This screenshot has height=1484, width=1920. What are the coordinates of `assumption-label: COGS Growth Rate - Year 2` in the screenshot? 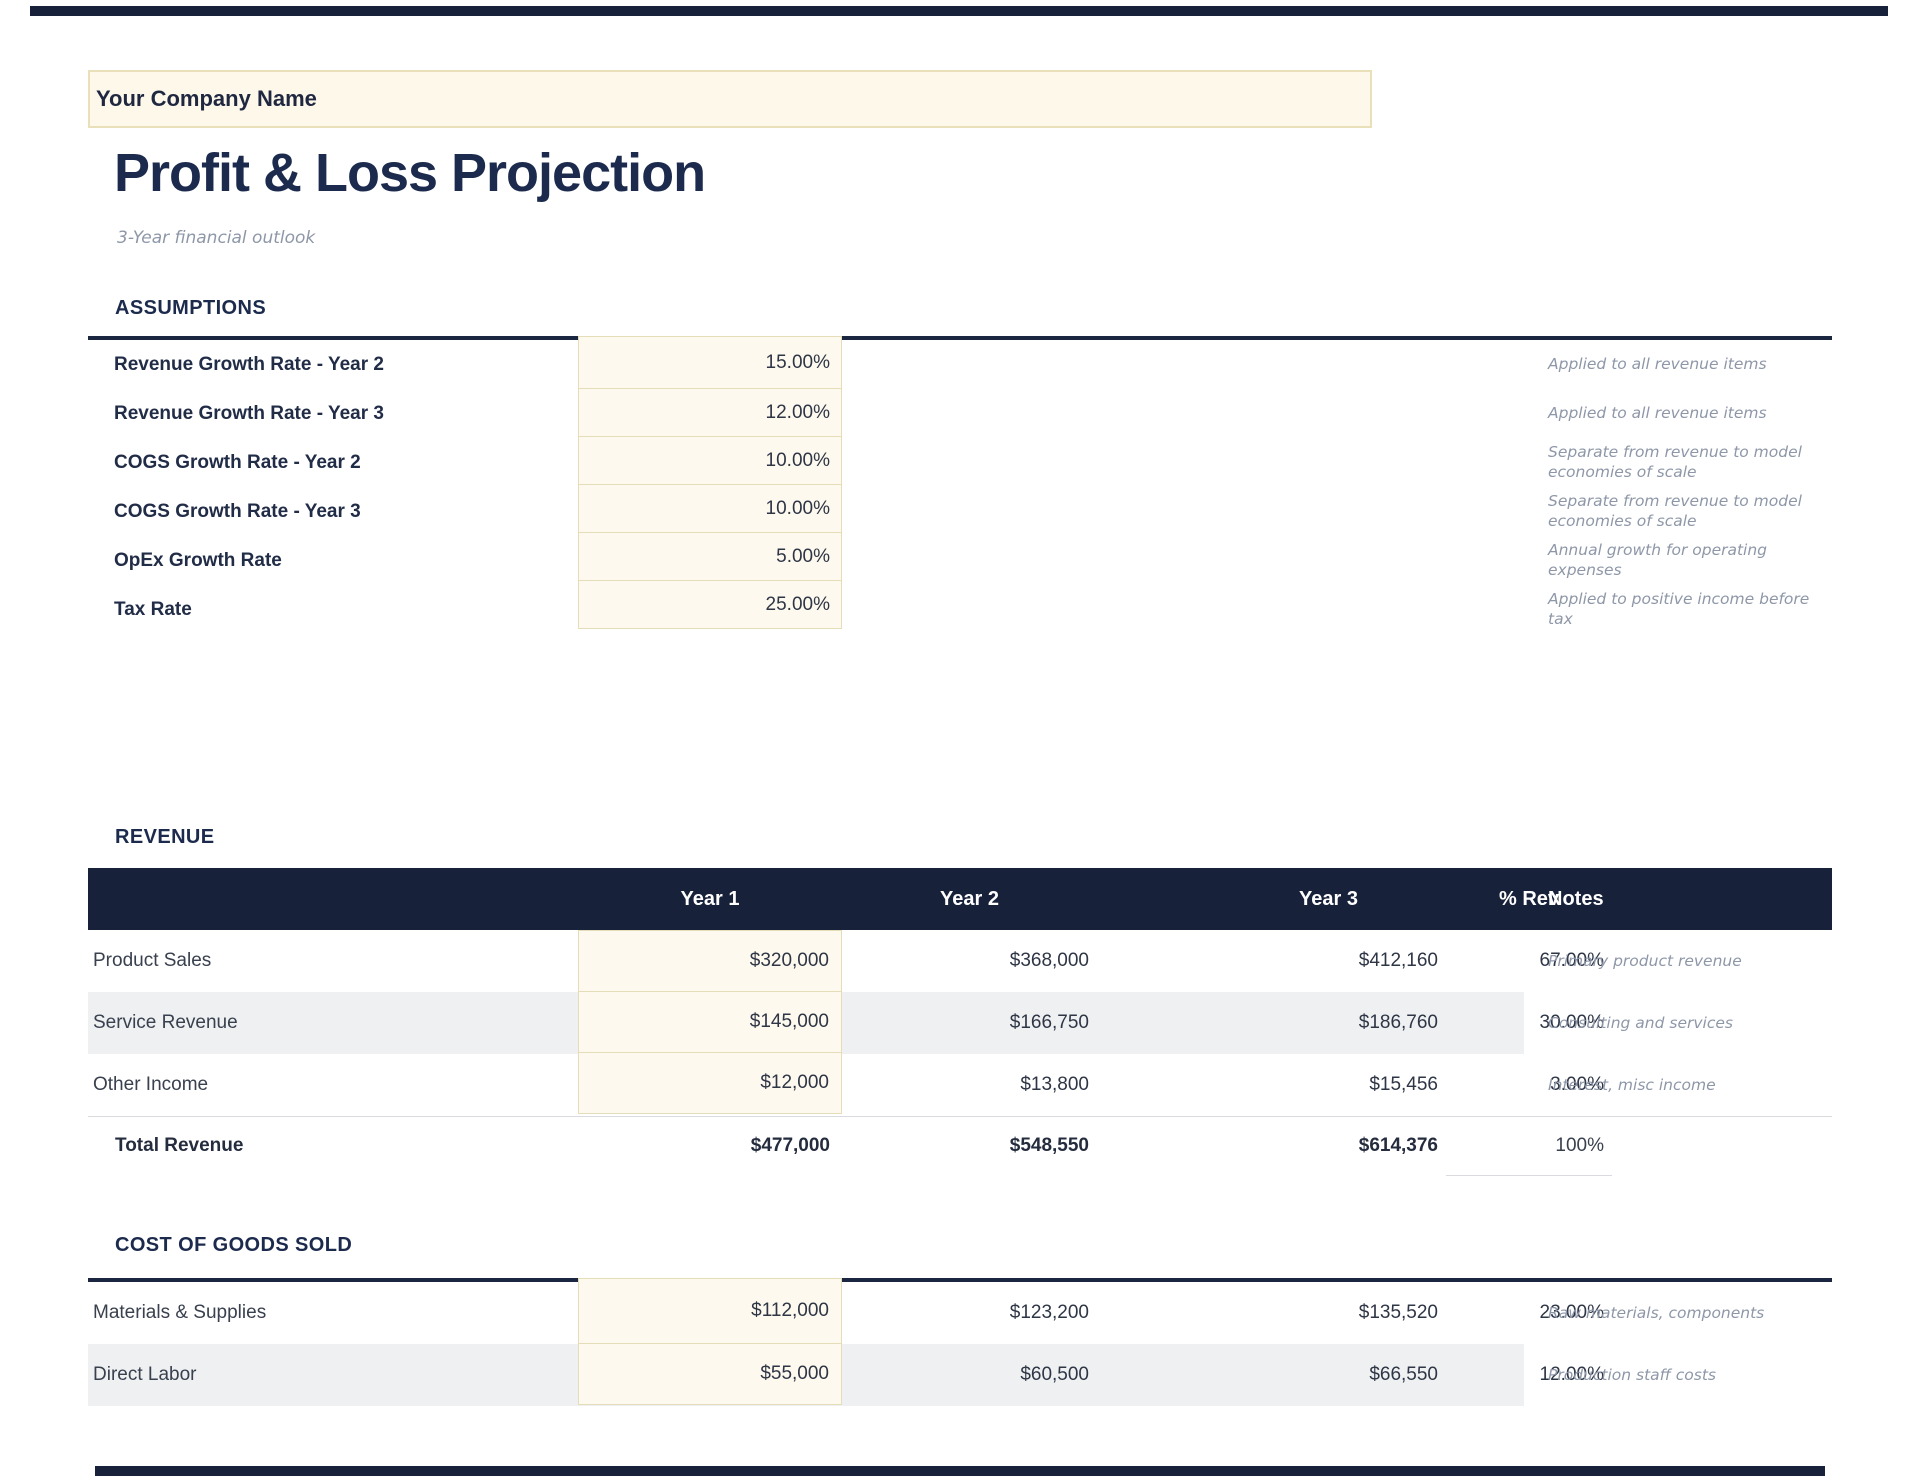 It's located at (237, 462).